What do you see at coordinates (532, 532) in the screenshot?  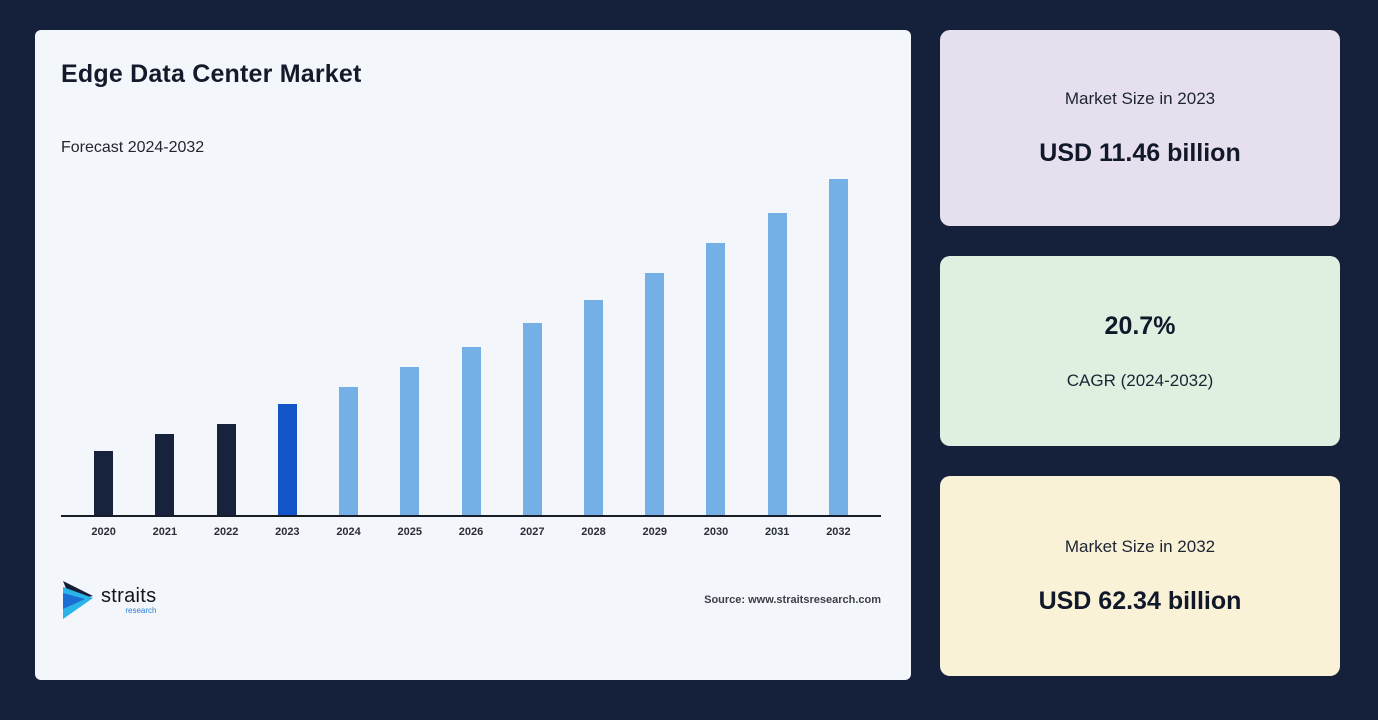 I see `x-tick-label-2027: 2027` at bounding box center [532, 532].